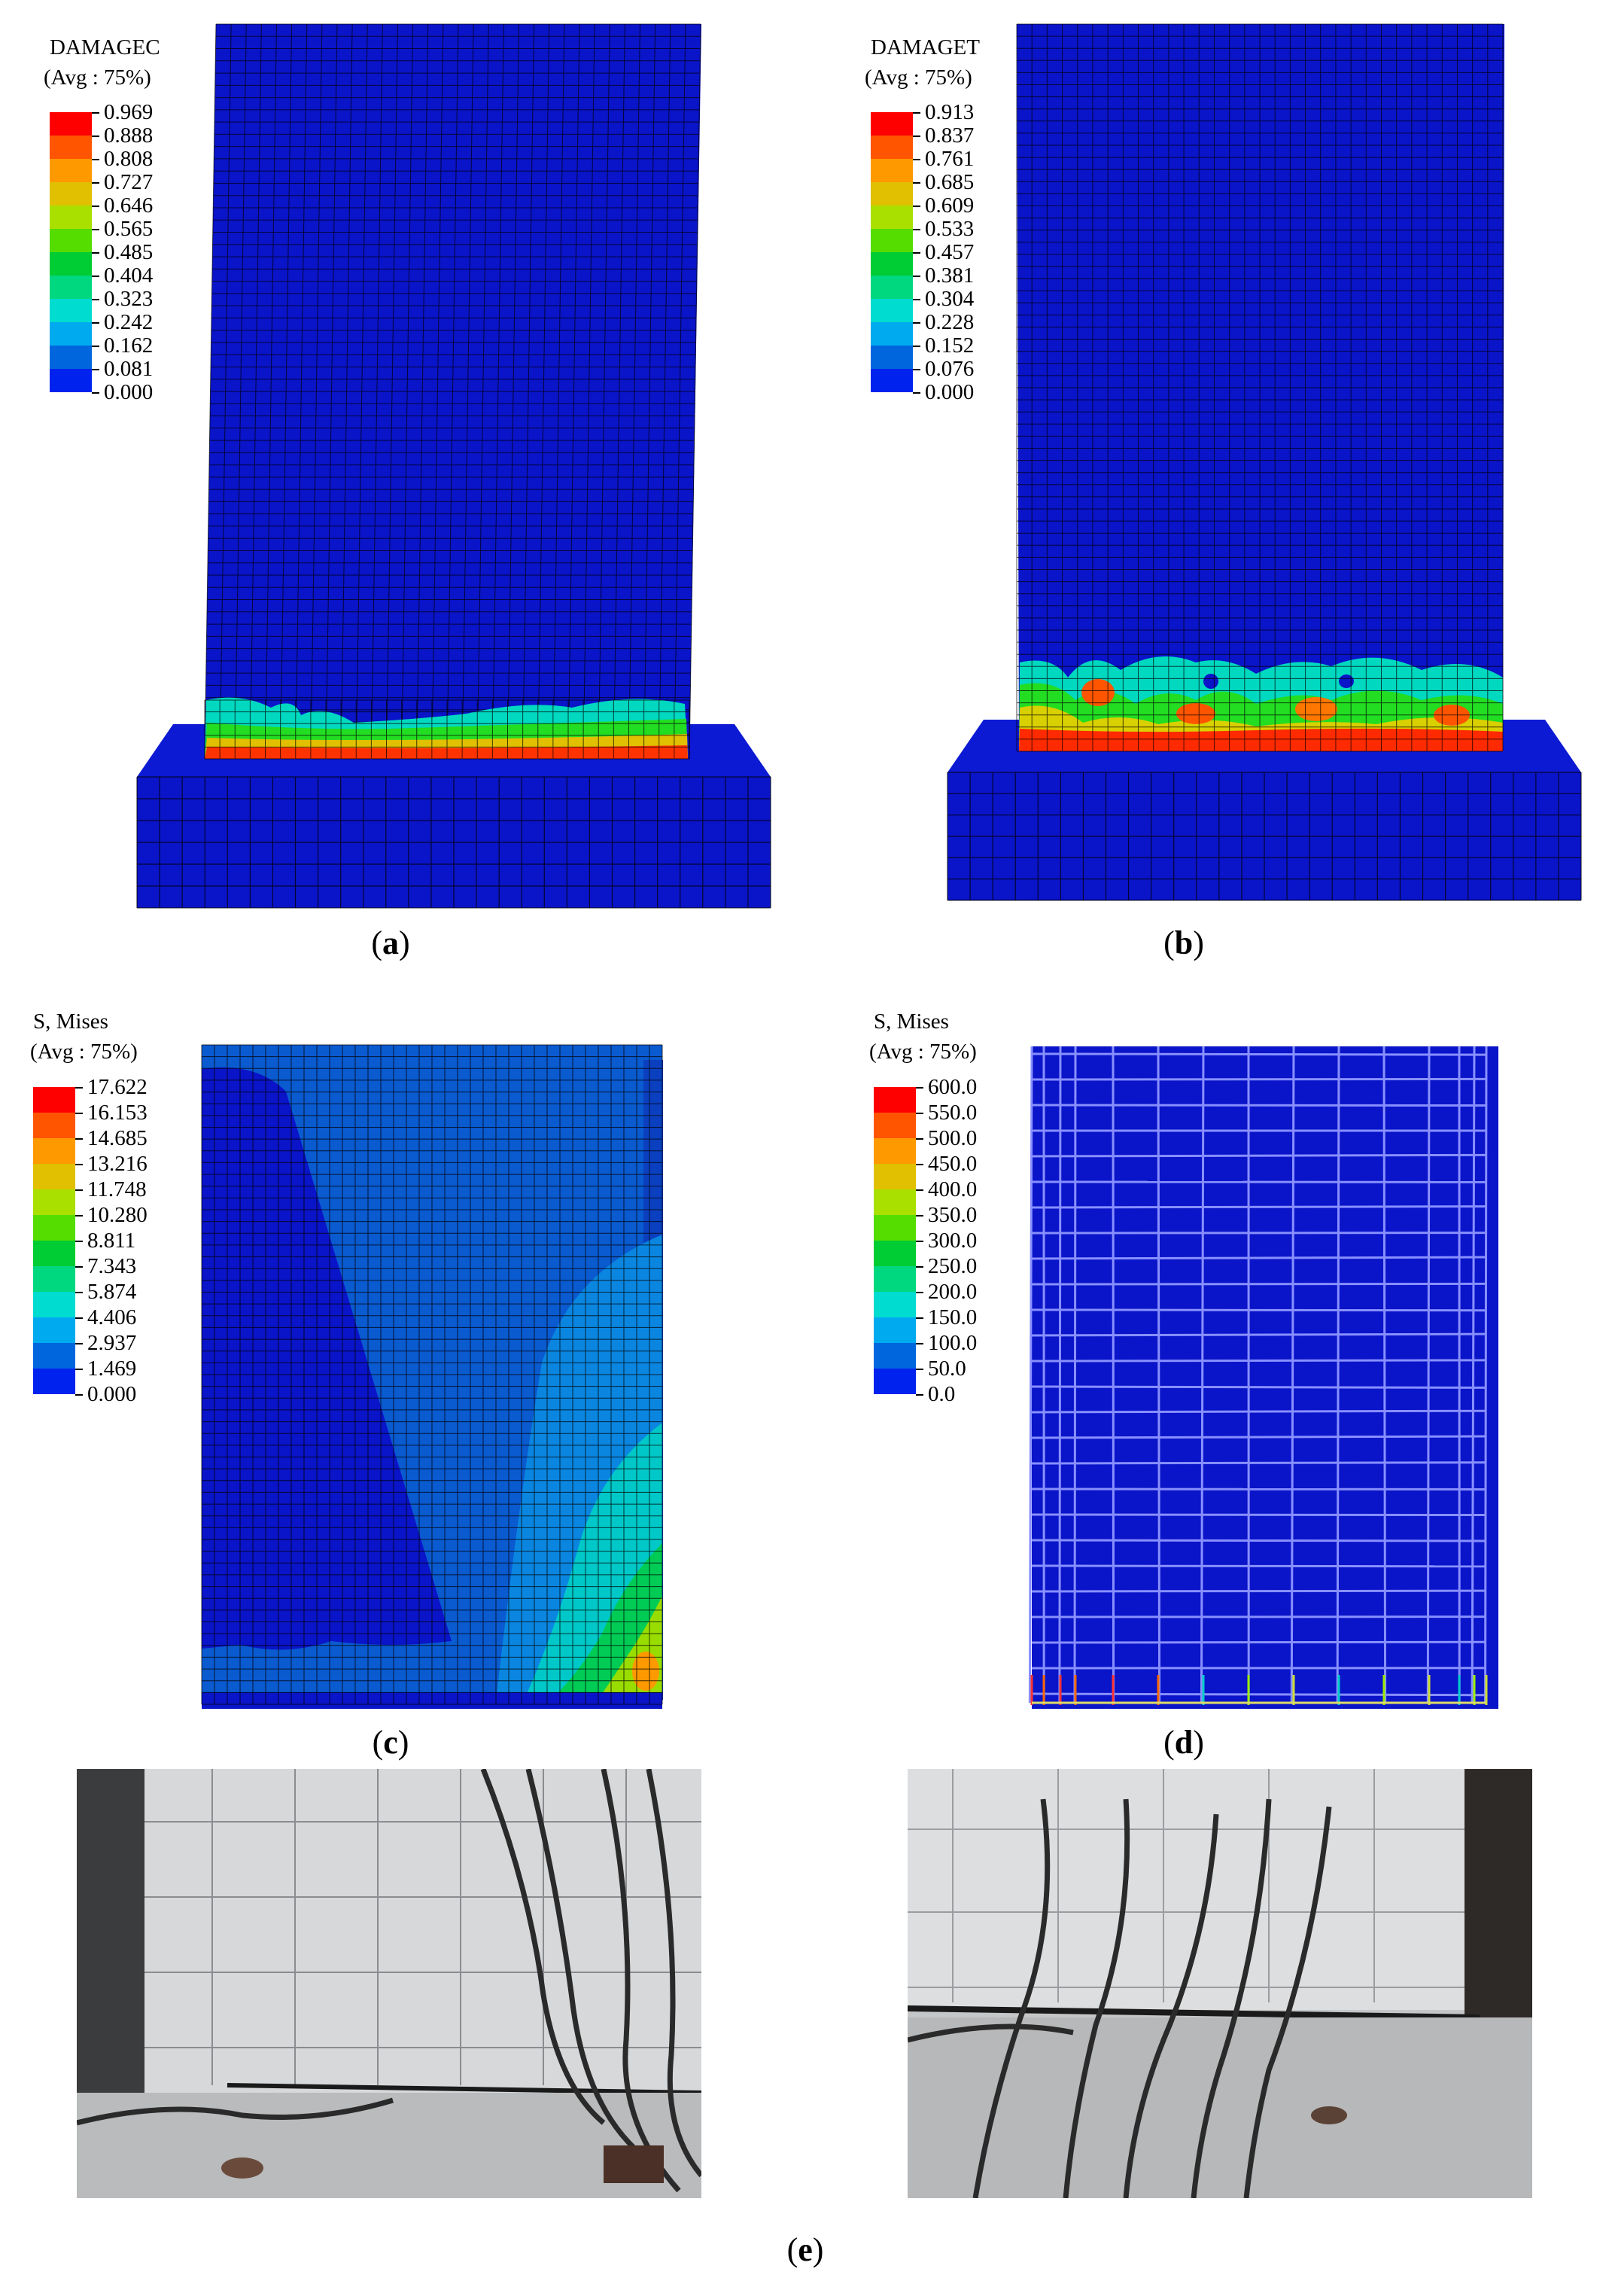 The height and width of the screenshot is (2296, 1609). I want to click on caption-a: (a), so click(391, 943).